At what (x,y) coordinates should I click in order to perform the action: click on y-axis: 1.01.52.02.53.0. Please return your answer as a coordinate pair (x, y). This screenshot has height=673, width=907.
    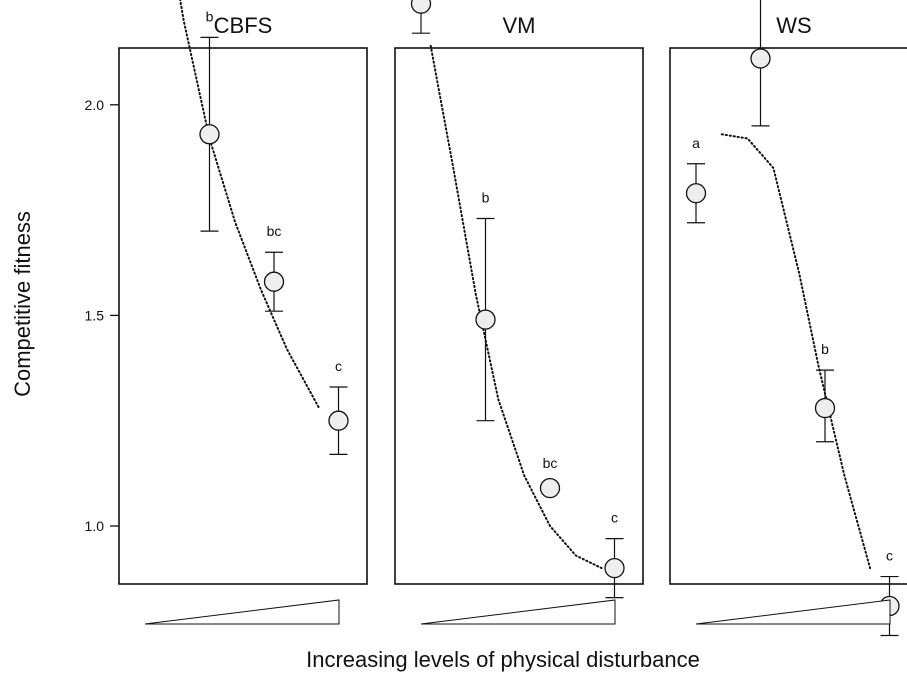
    Looking at the image, I should click on (102, 315).